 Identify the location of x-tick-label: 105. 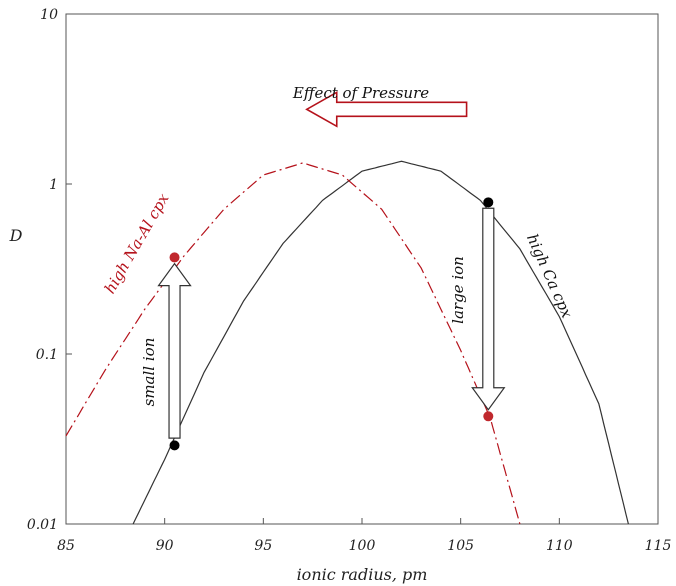
(460, 546).